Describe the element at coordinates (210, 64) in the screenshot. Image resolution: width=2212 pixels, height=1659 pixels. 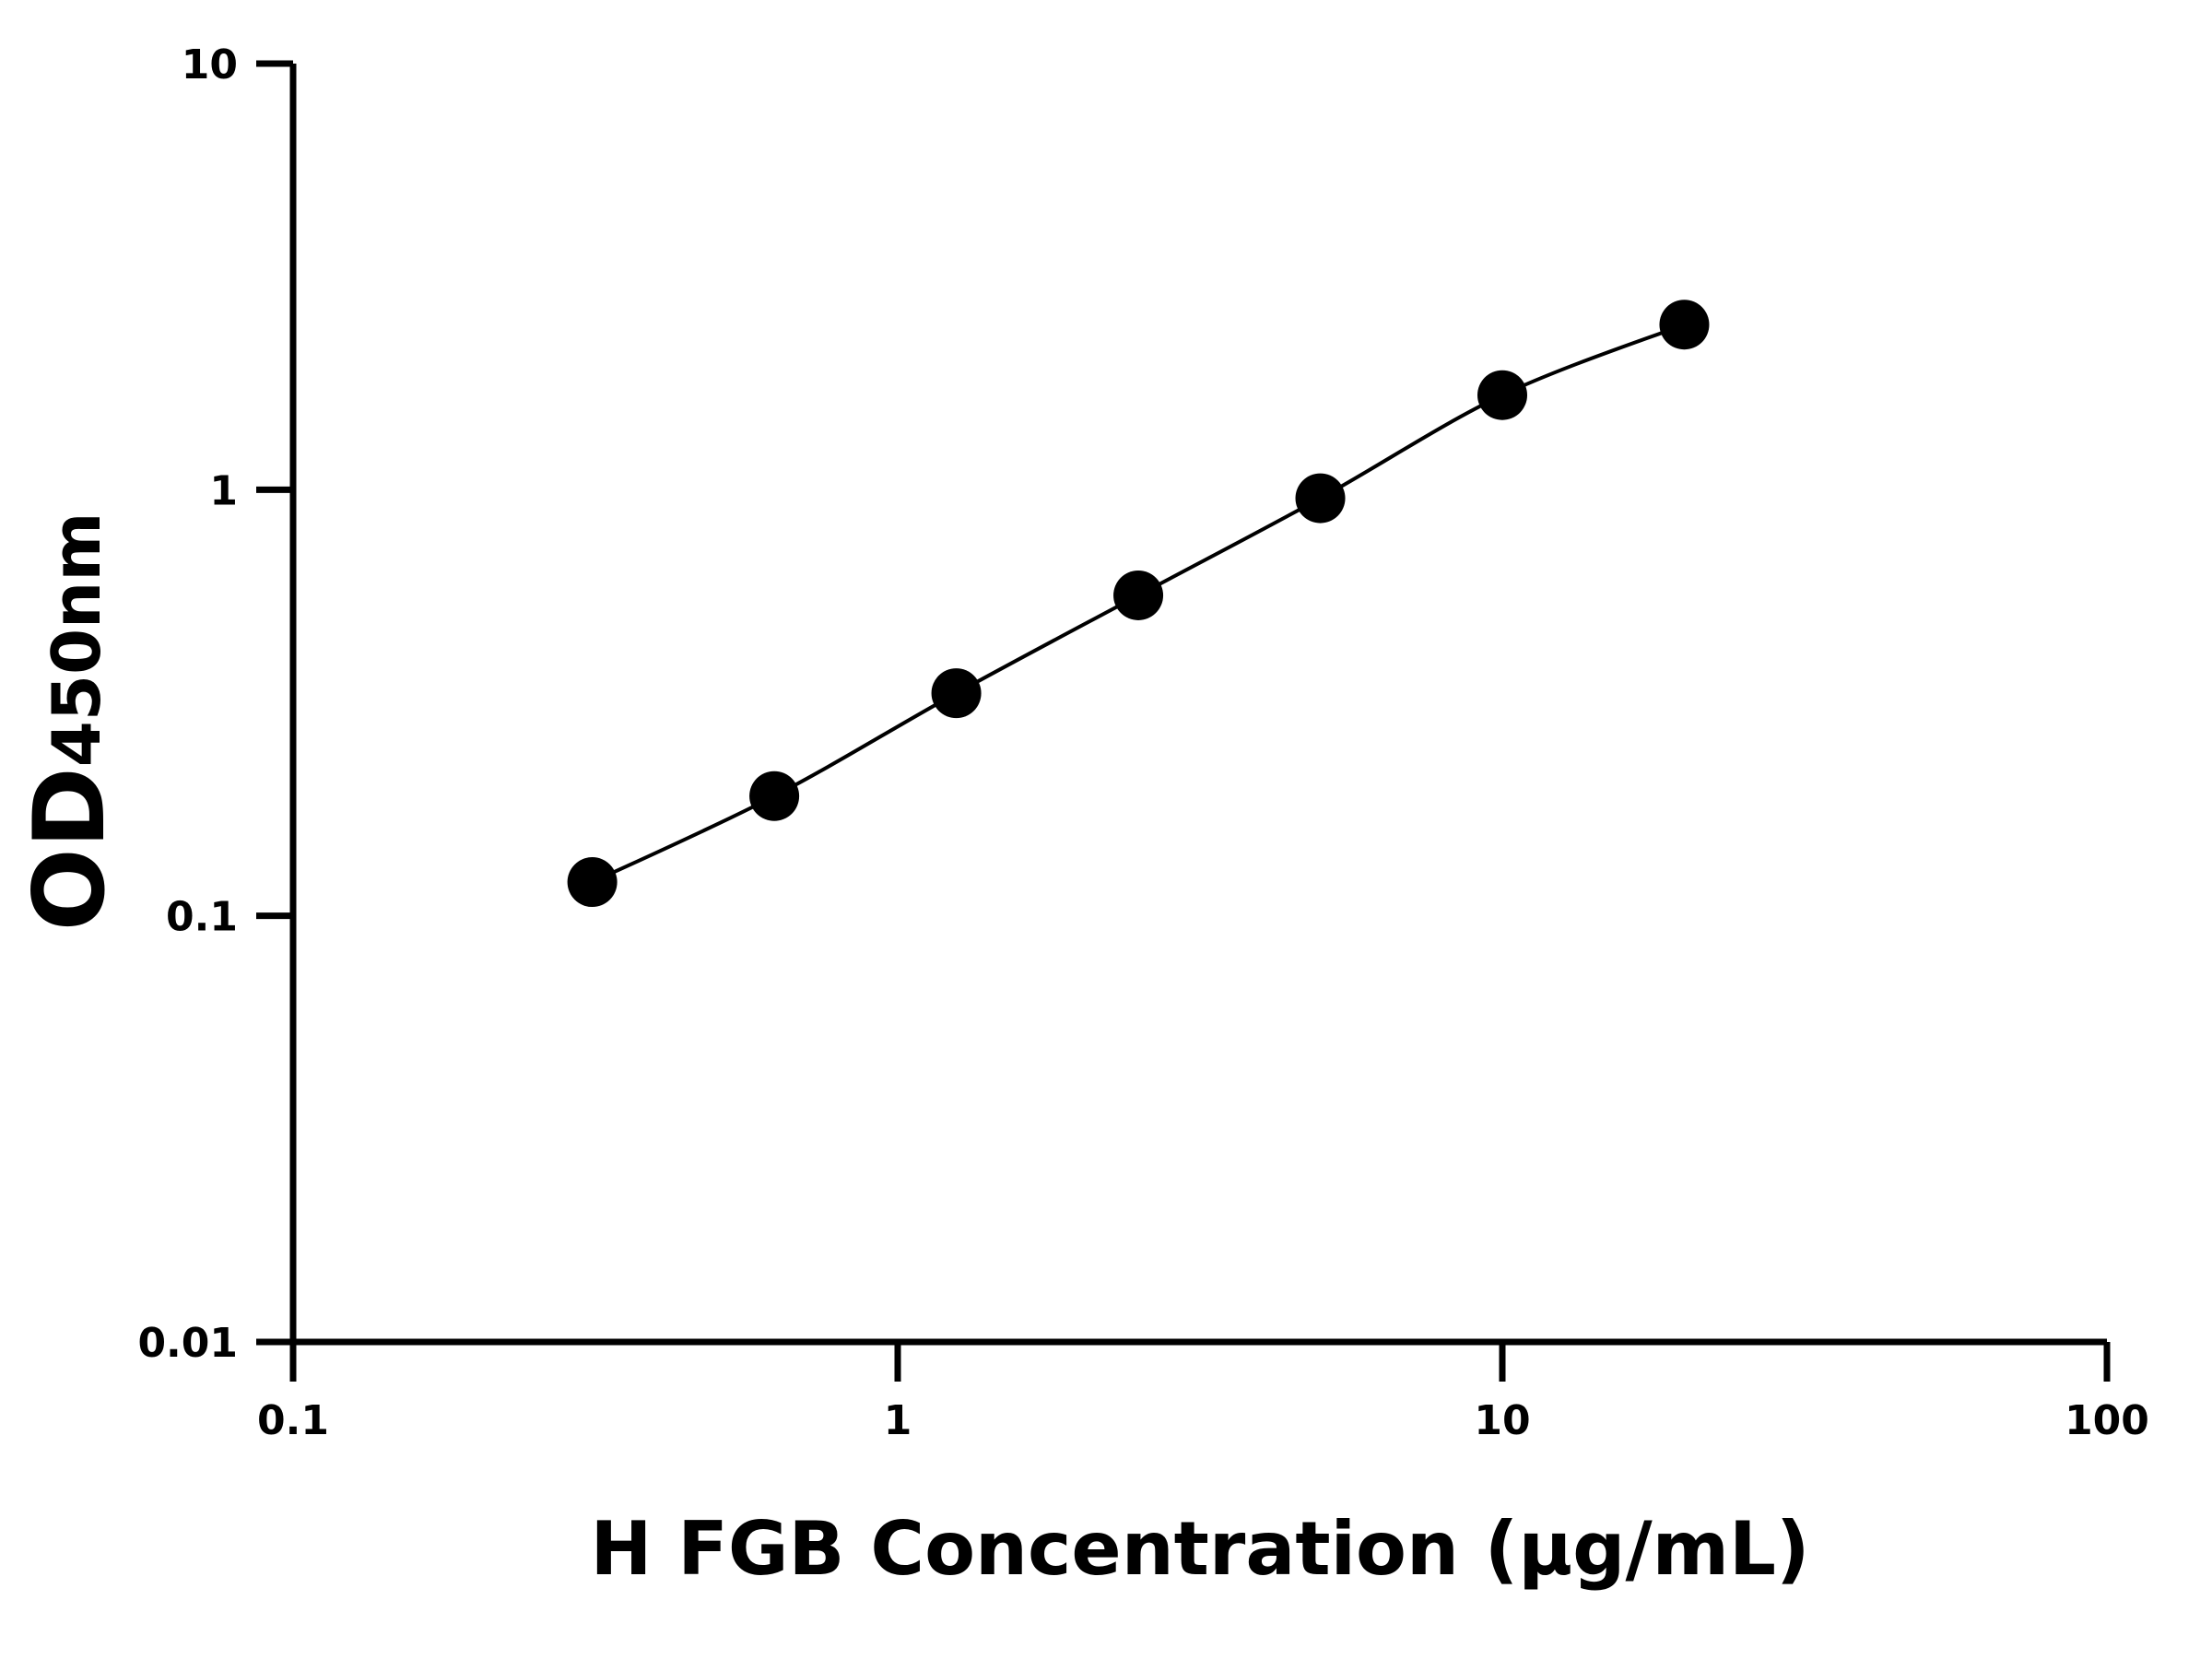
I see `y-tick-label: 10` at that location.